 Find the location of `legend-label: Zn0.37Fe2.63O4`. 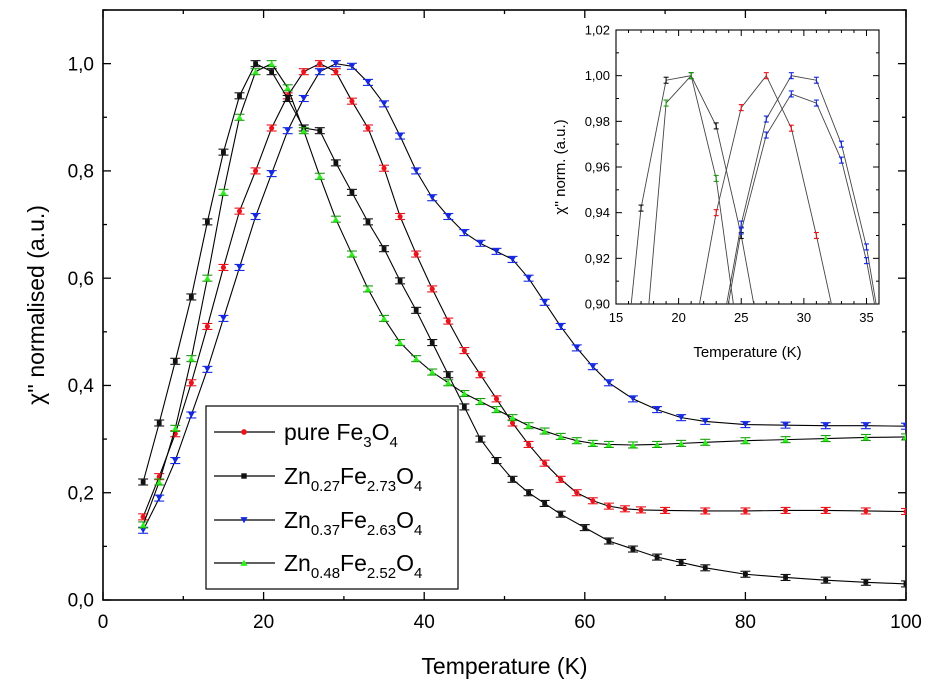

legend-label: Zn0.37Fe2.63O4 is located at coordinates (353, 523).